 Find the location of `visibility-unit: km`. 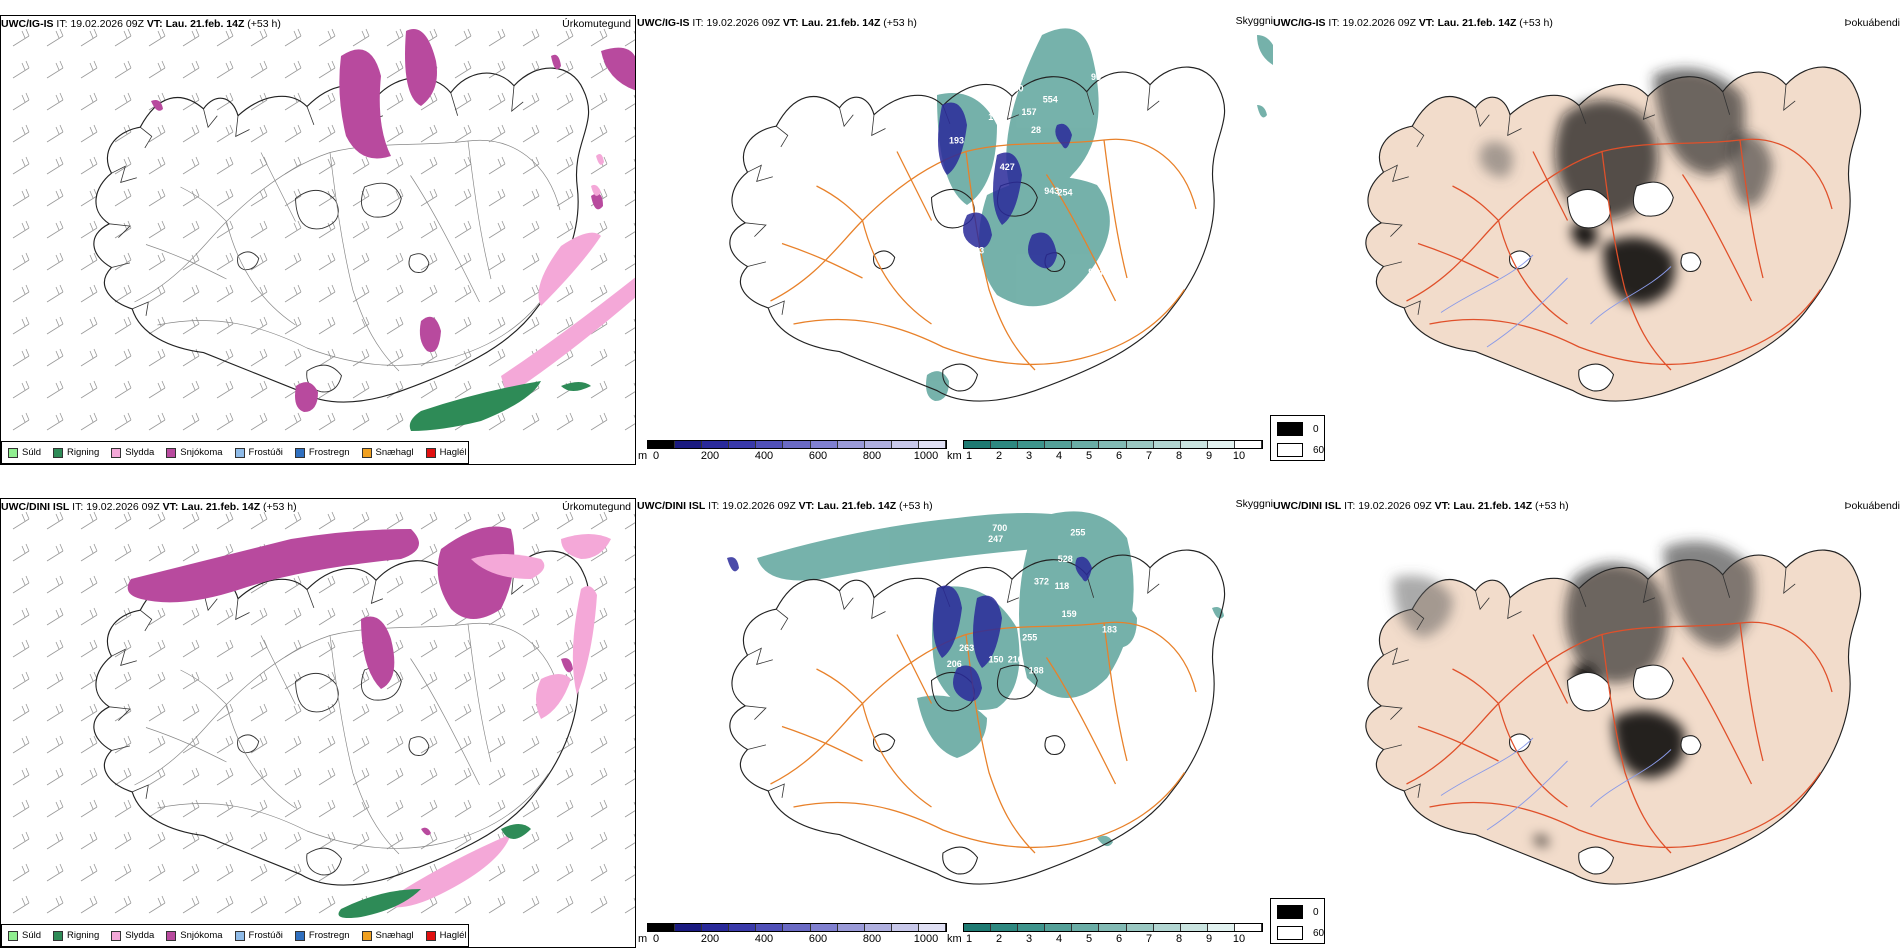

visibility-unit: km is located at coordinates (954, 939).